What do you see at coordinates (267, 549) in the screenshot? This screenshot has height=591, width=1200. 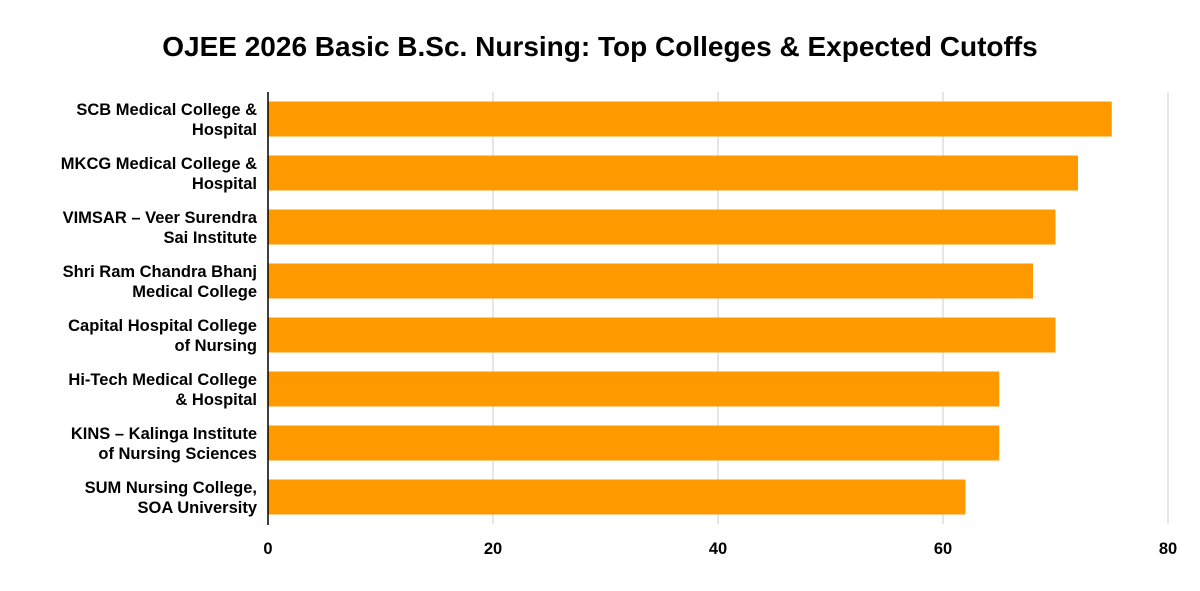 I see `x-tick-label: 0` at bounding box center [267, 549].